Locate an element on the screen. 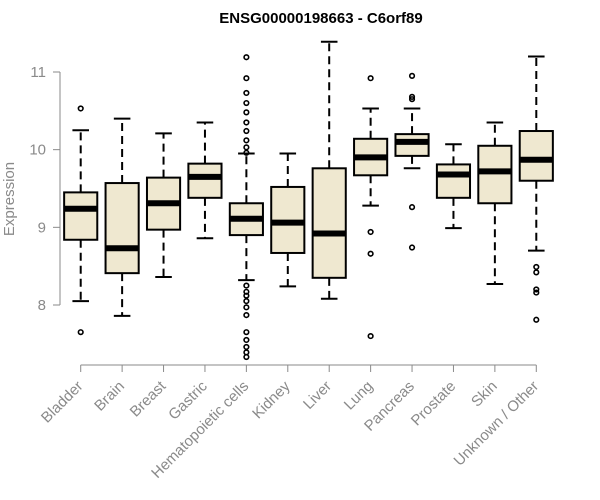 This screenshot has height=500, width=600. box-unknown-other is located at coordinates (536, 189).